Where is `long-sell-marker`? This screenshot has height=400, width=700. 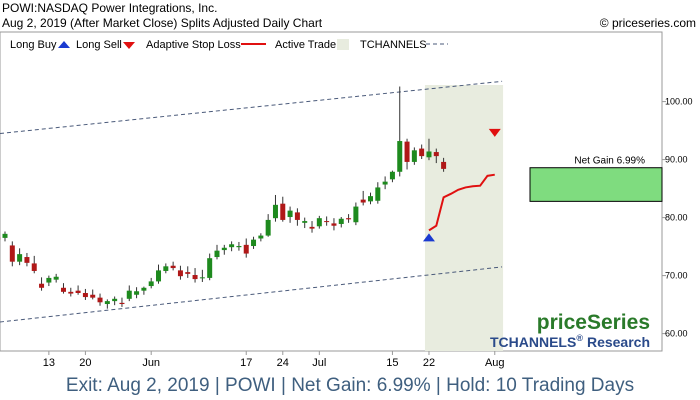
long-sell-marker is located at coordinates (494, 132).